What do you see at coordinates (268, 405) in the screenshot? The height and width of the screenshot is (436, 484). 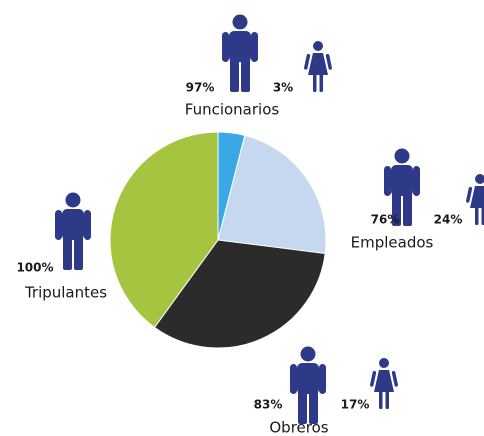 I see `male-label: 83%` at bounding box center [268, 405].